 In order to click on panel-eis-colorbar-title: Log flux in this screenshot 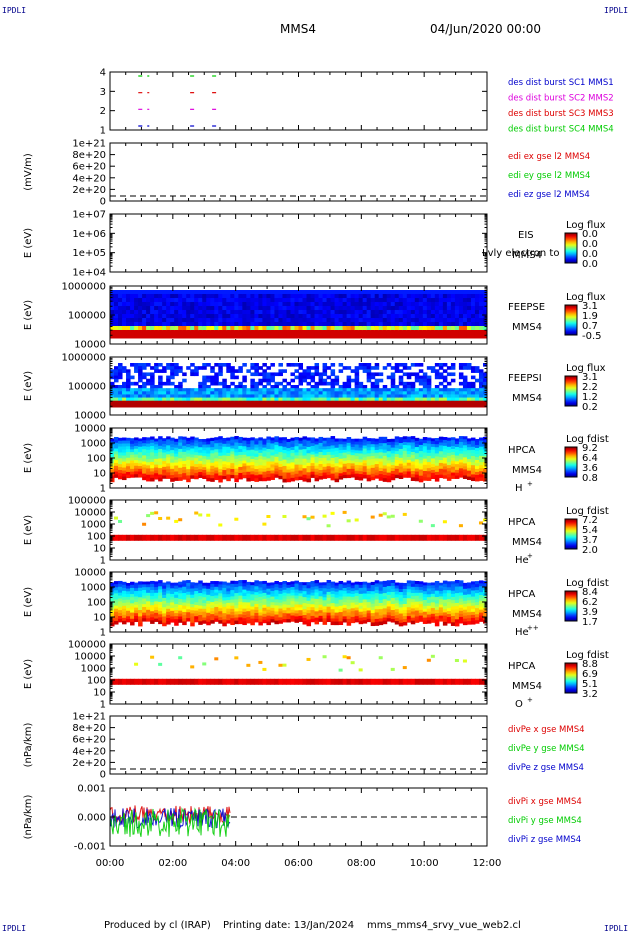, I will do `click(586, 225)`.